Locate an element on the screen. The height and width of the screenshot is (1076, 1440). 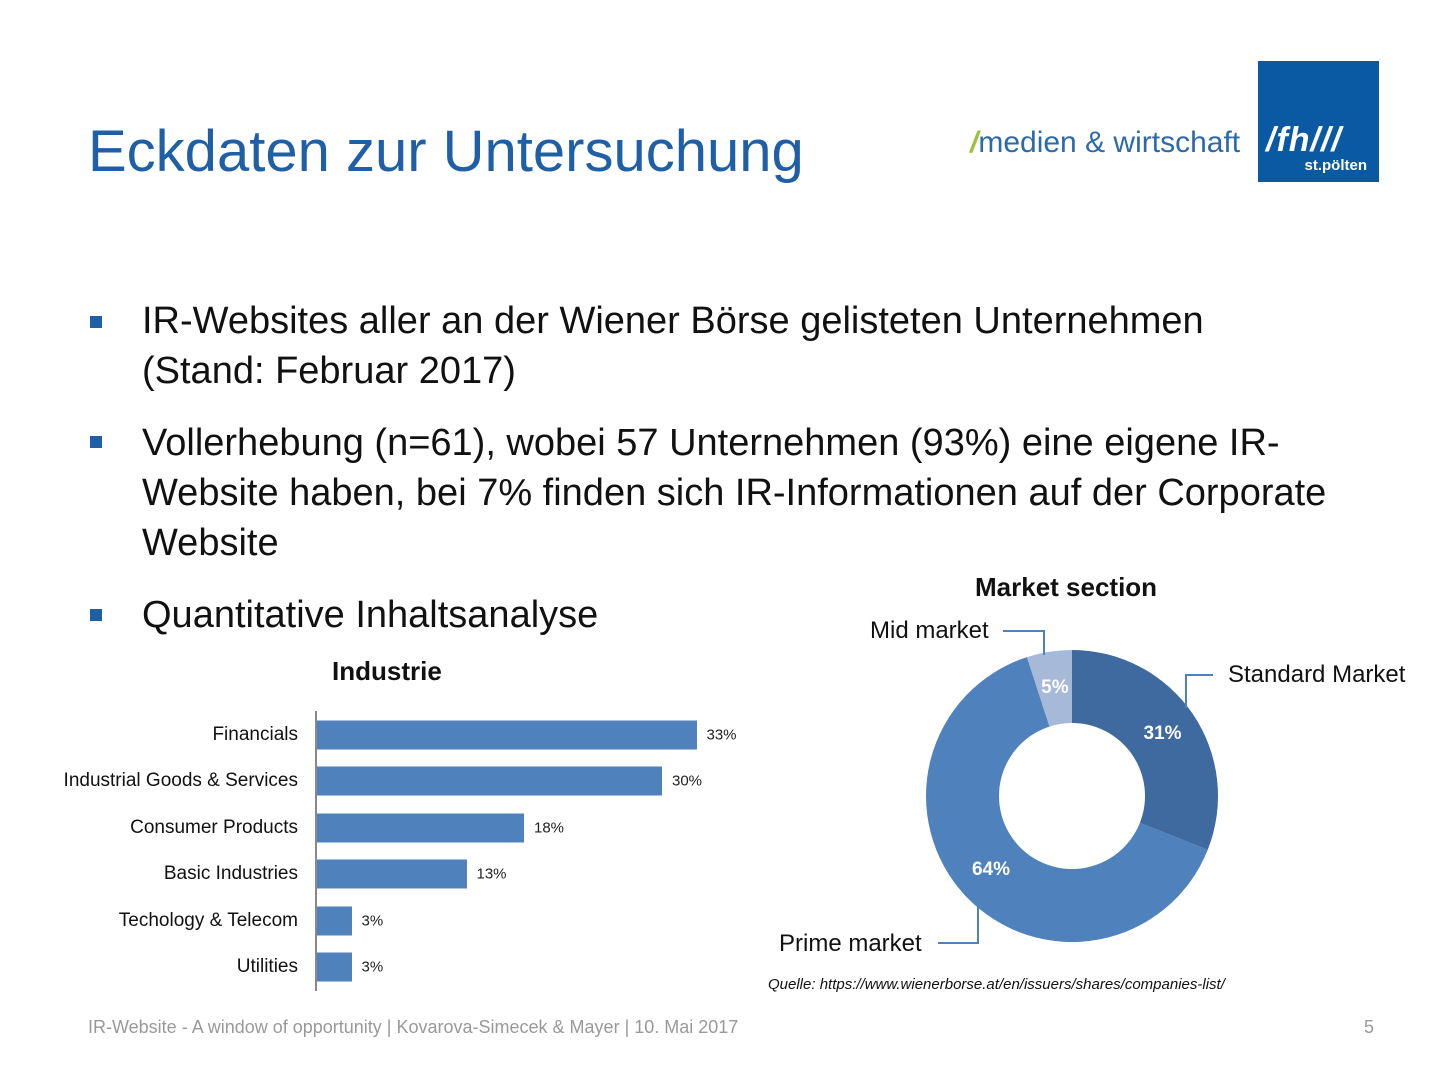
slice-value-label: 31% is located at coordinates (1162, 734).